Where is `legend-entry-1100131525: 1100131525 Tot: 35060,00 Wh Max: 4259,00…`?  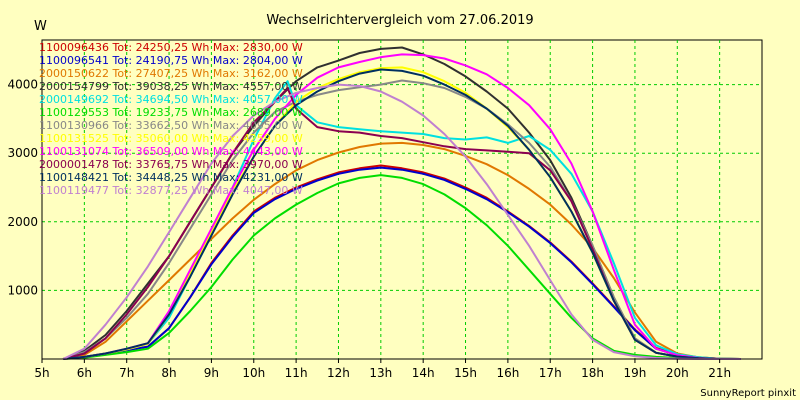
legend-entry-1100131525: 1100131525 Tot: 35060,00 Wh Max: 4259,00… is located at coordinates (171, 138).